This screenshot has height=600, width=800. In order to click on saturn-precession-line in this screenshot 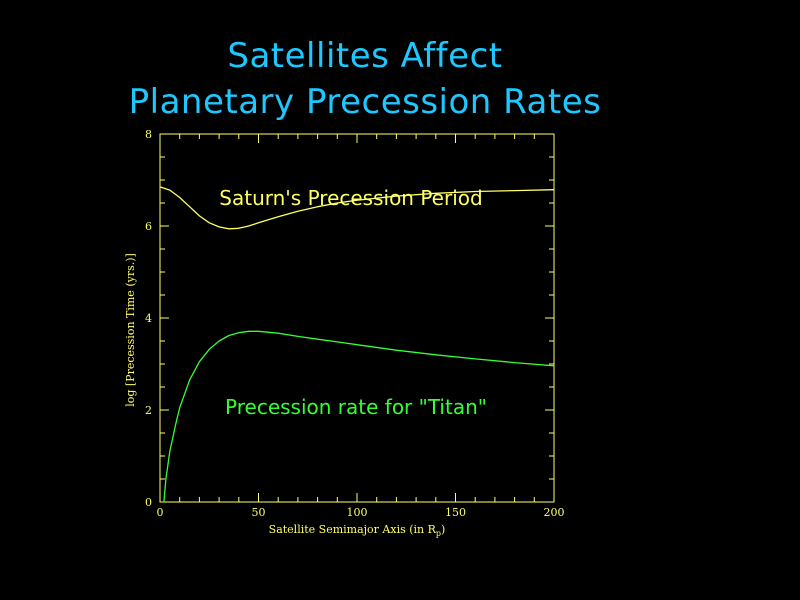, I will do `click(357, 208)`.